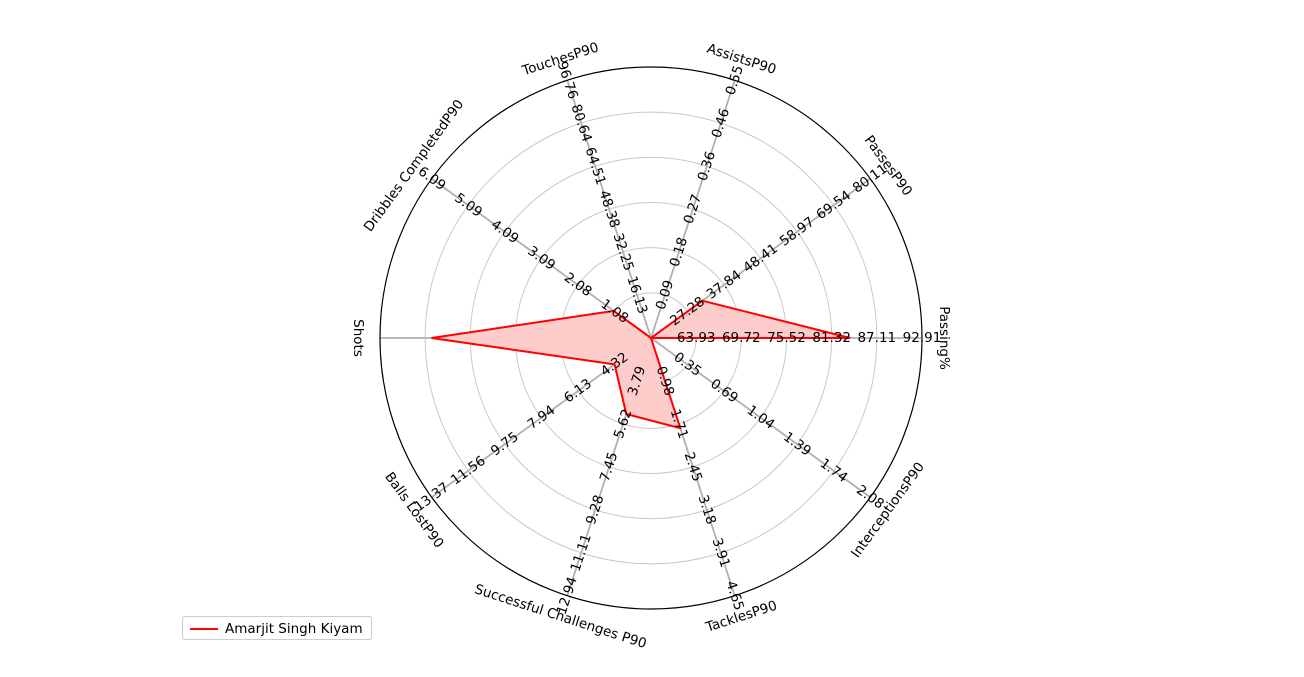  Describe the element at coordinates (505, 231) in the screenshot. I see `tick-label: 4.09` at that location.